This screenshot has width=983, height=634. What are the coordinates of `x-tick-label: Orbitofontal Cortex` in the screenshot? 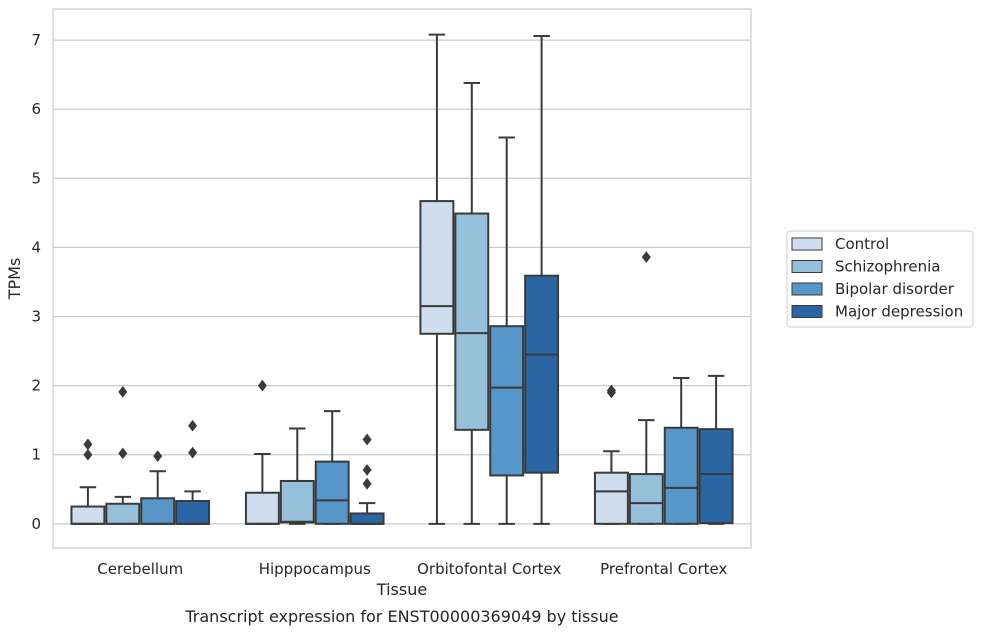 It's located at (489, 569).